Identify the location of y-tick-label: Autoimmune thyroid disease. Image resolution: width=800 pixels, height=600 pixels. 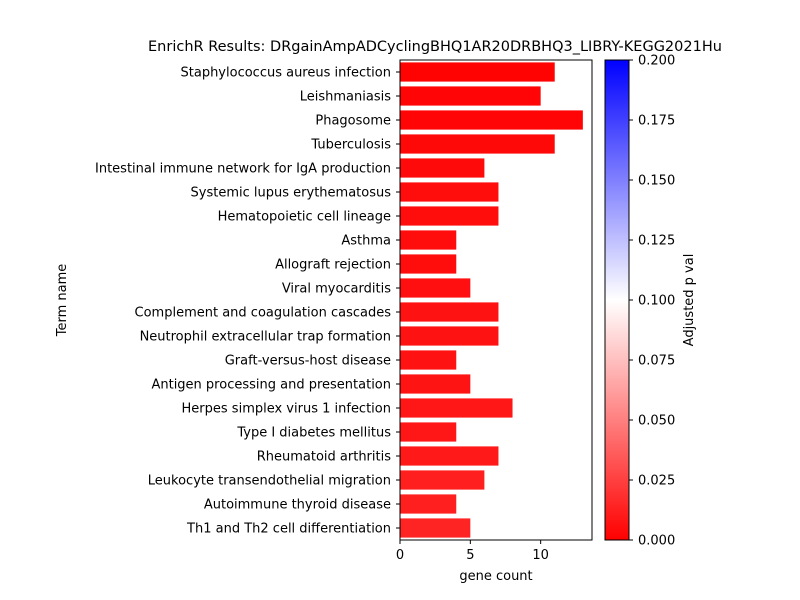
(297, 505).